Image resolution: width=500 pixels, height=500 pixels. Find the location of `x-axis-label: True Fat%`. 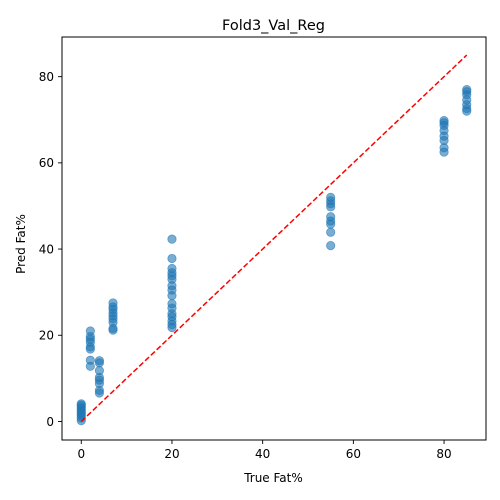

x-axis-label: True Fat% is located at coordinates (273, 478).